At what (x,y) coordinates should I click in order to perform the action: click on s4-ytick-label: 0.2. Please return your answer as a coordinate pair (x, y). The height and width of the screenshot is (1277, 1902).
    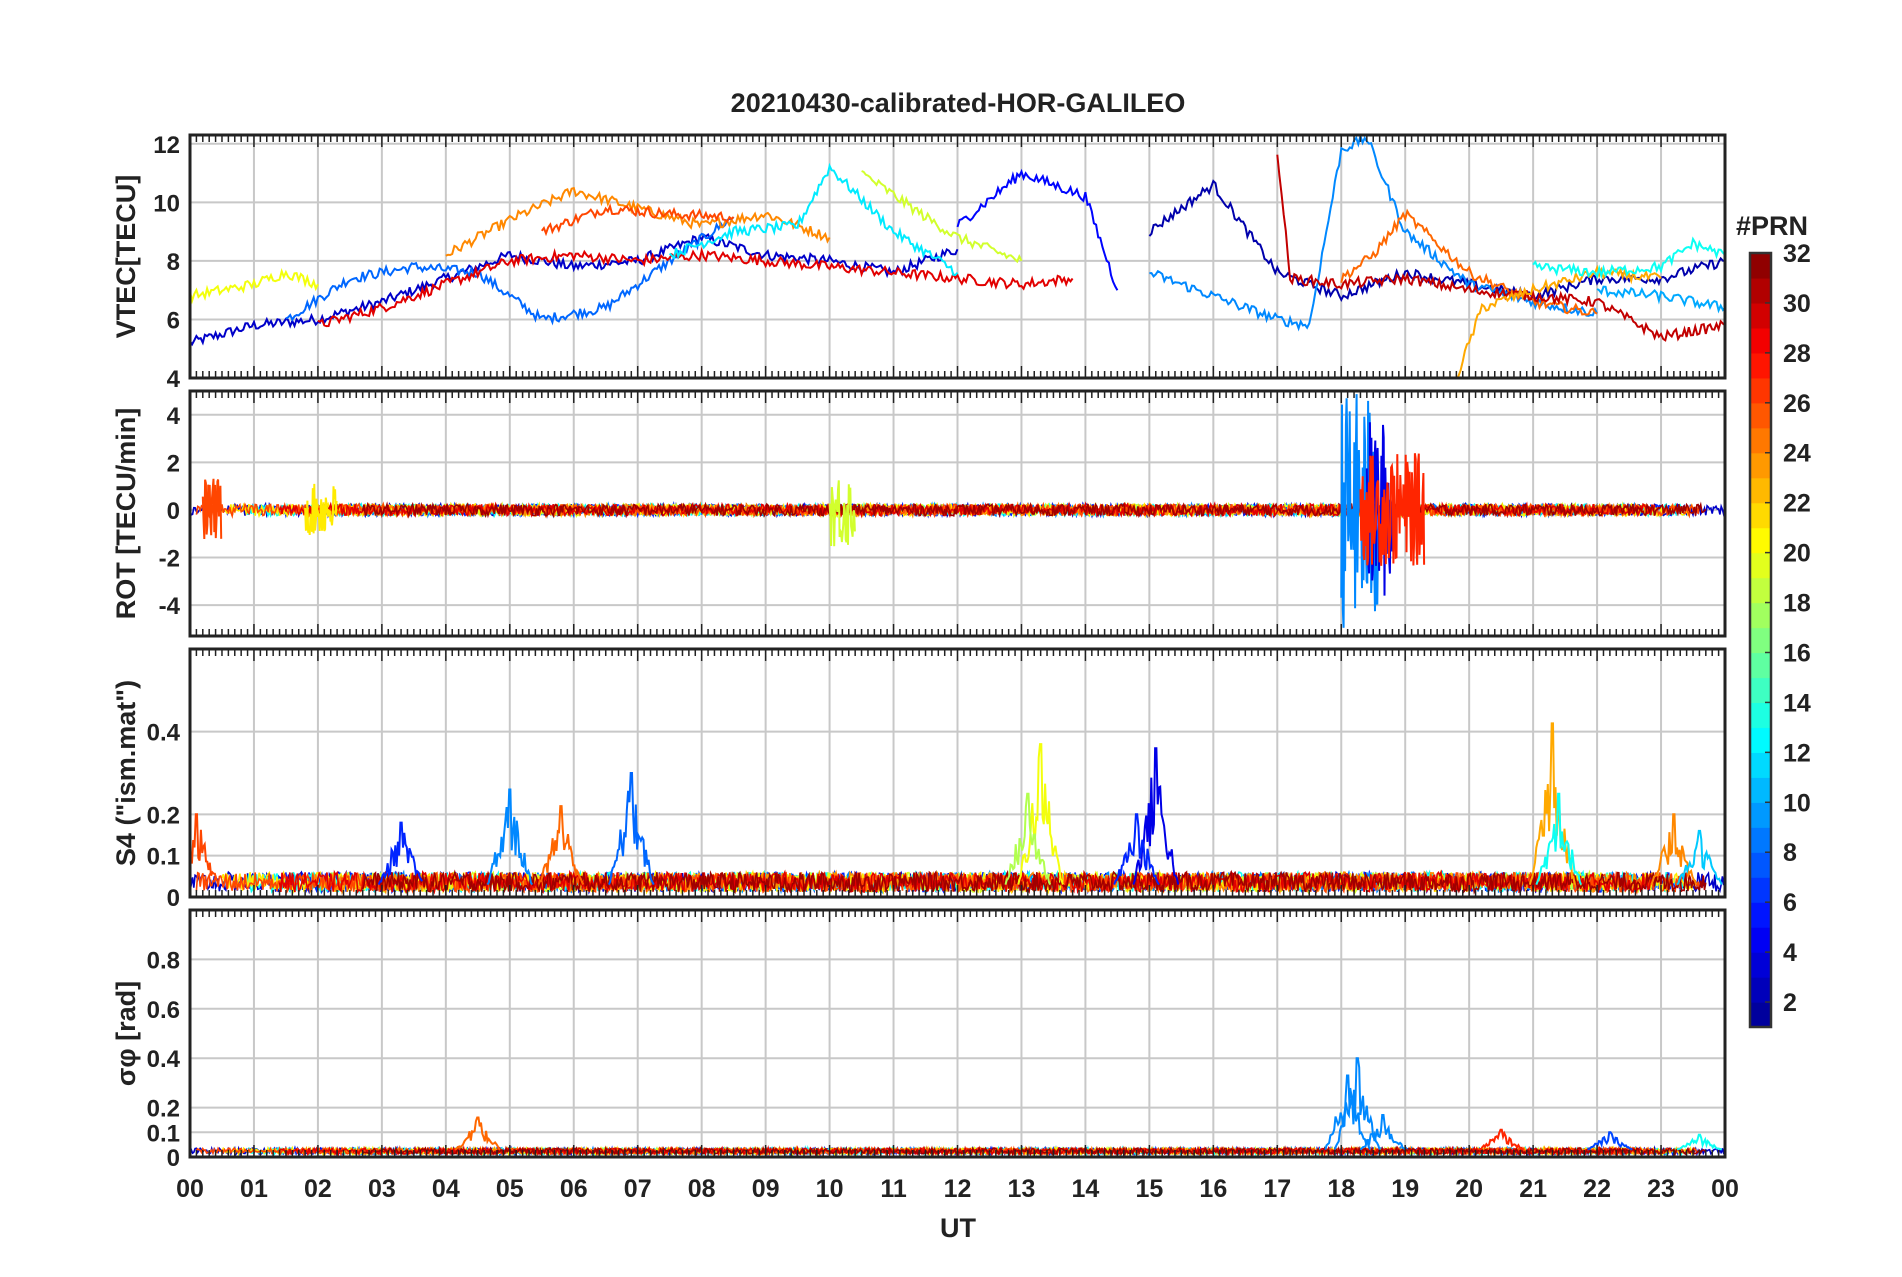
    Looking at the image, I should click on (163, 815).